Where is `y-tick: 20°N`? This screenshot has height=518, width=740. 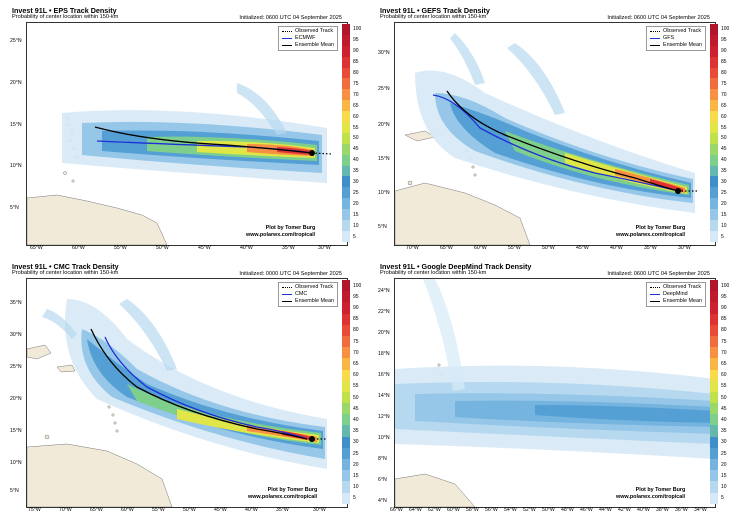
y-tick: 20°N is located at coordinates (384, 125).